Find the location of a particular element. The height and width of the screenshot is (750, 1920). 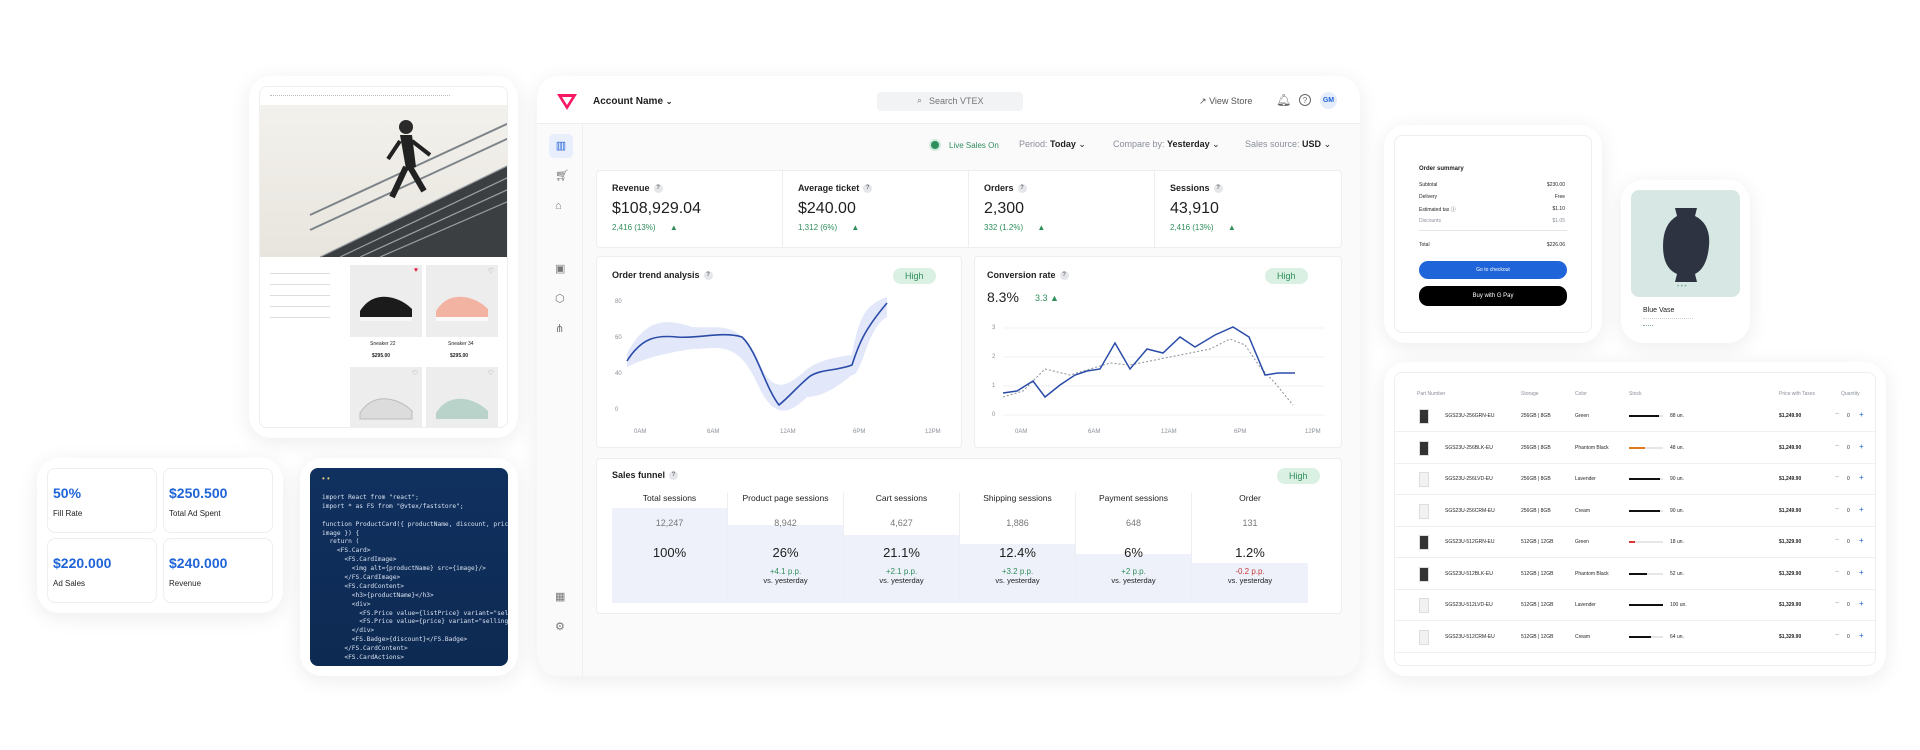

kpi-delta: 1,312 (6%) ▲ is located at coordinates (828, 227).